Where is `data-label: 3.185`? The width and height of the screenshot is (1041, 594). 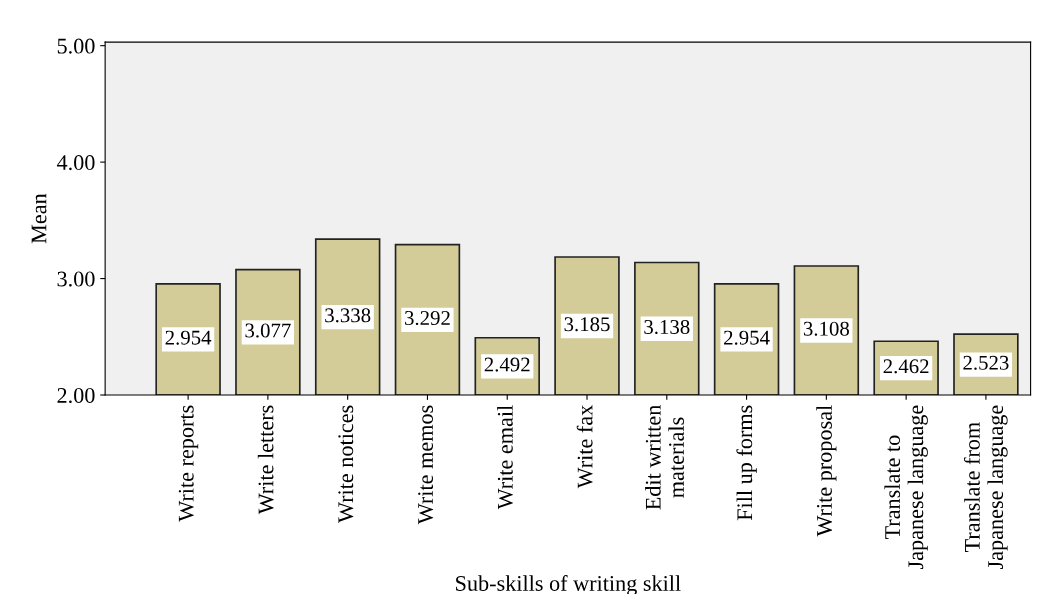 data-label: 3.185 is located at coordinates (587, 324).